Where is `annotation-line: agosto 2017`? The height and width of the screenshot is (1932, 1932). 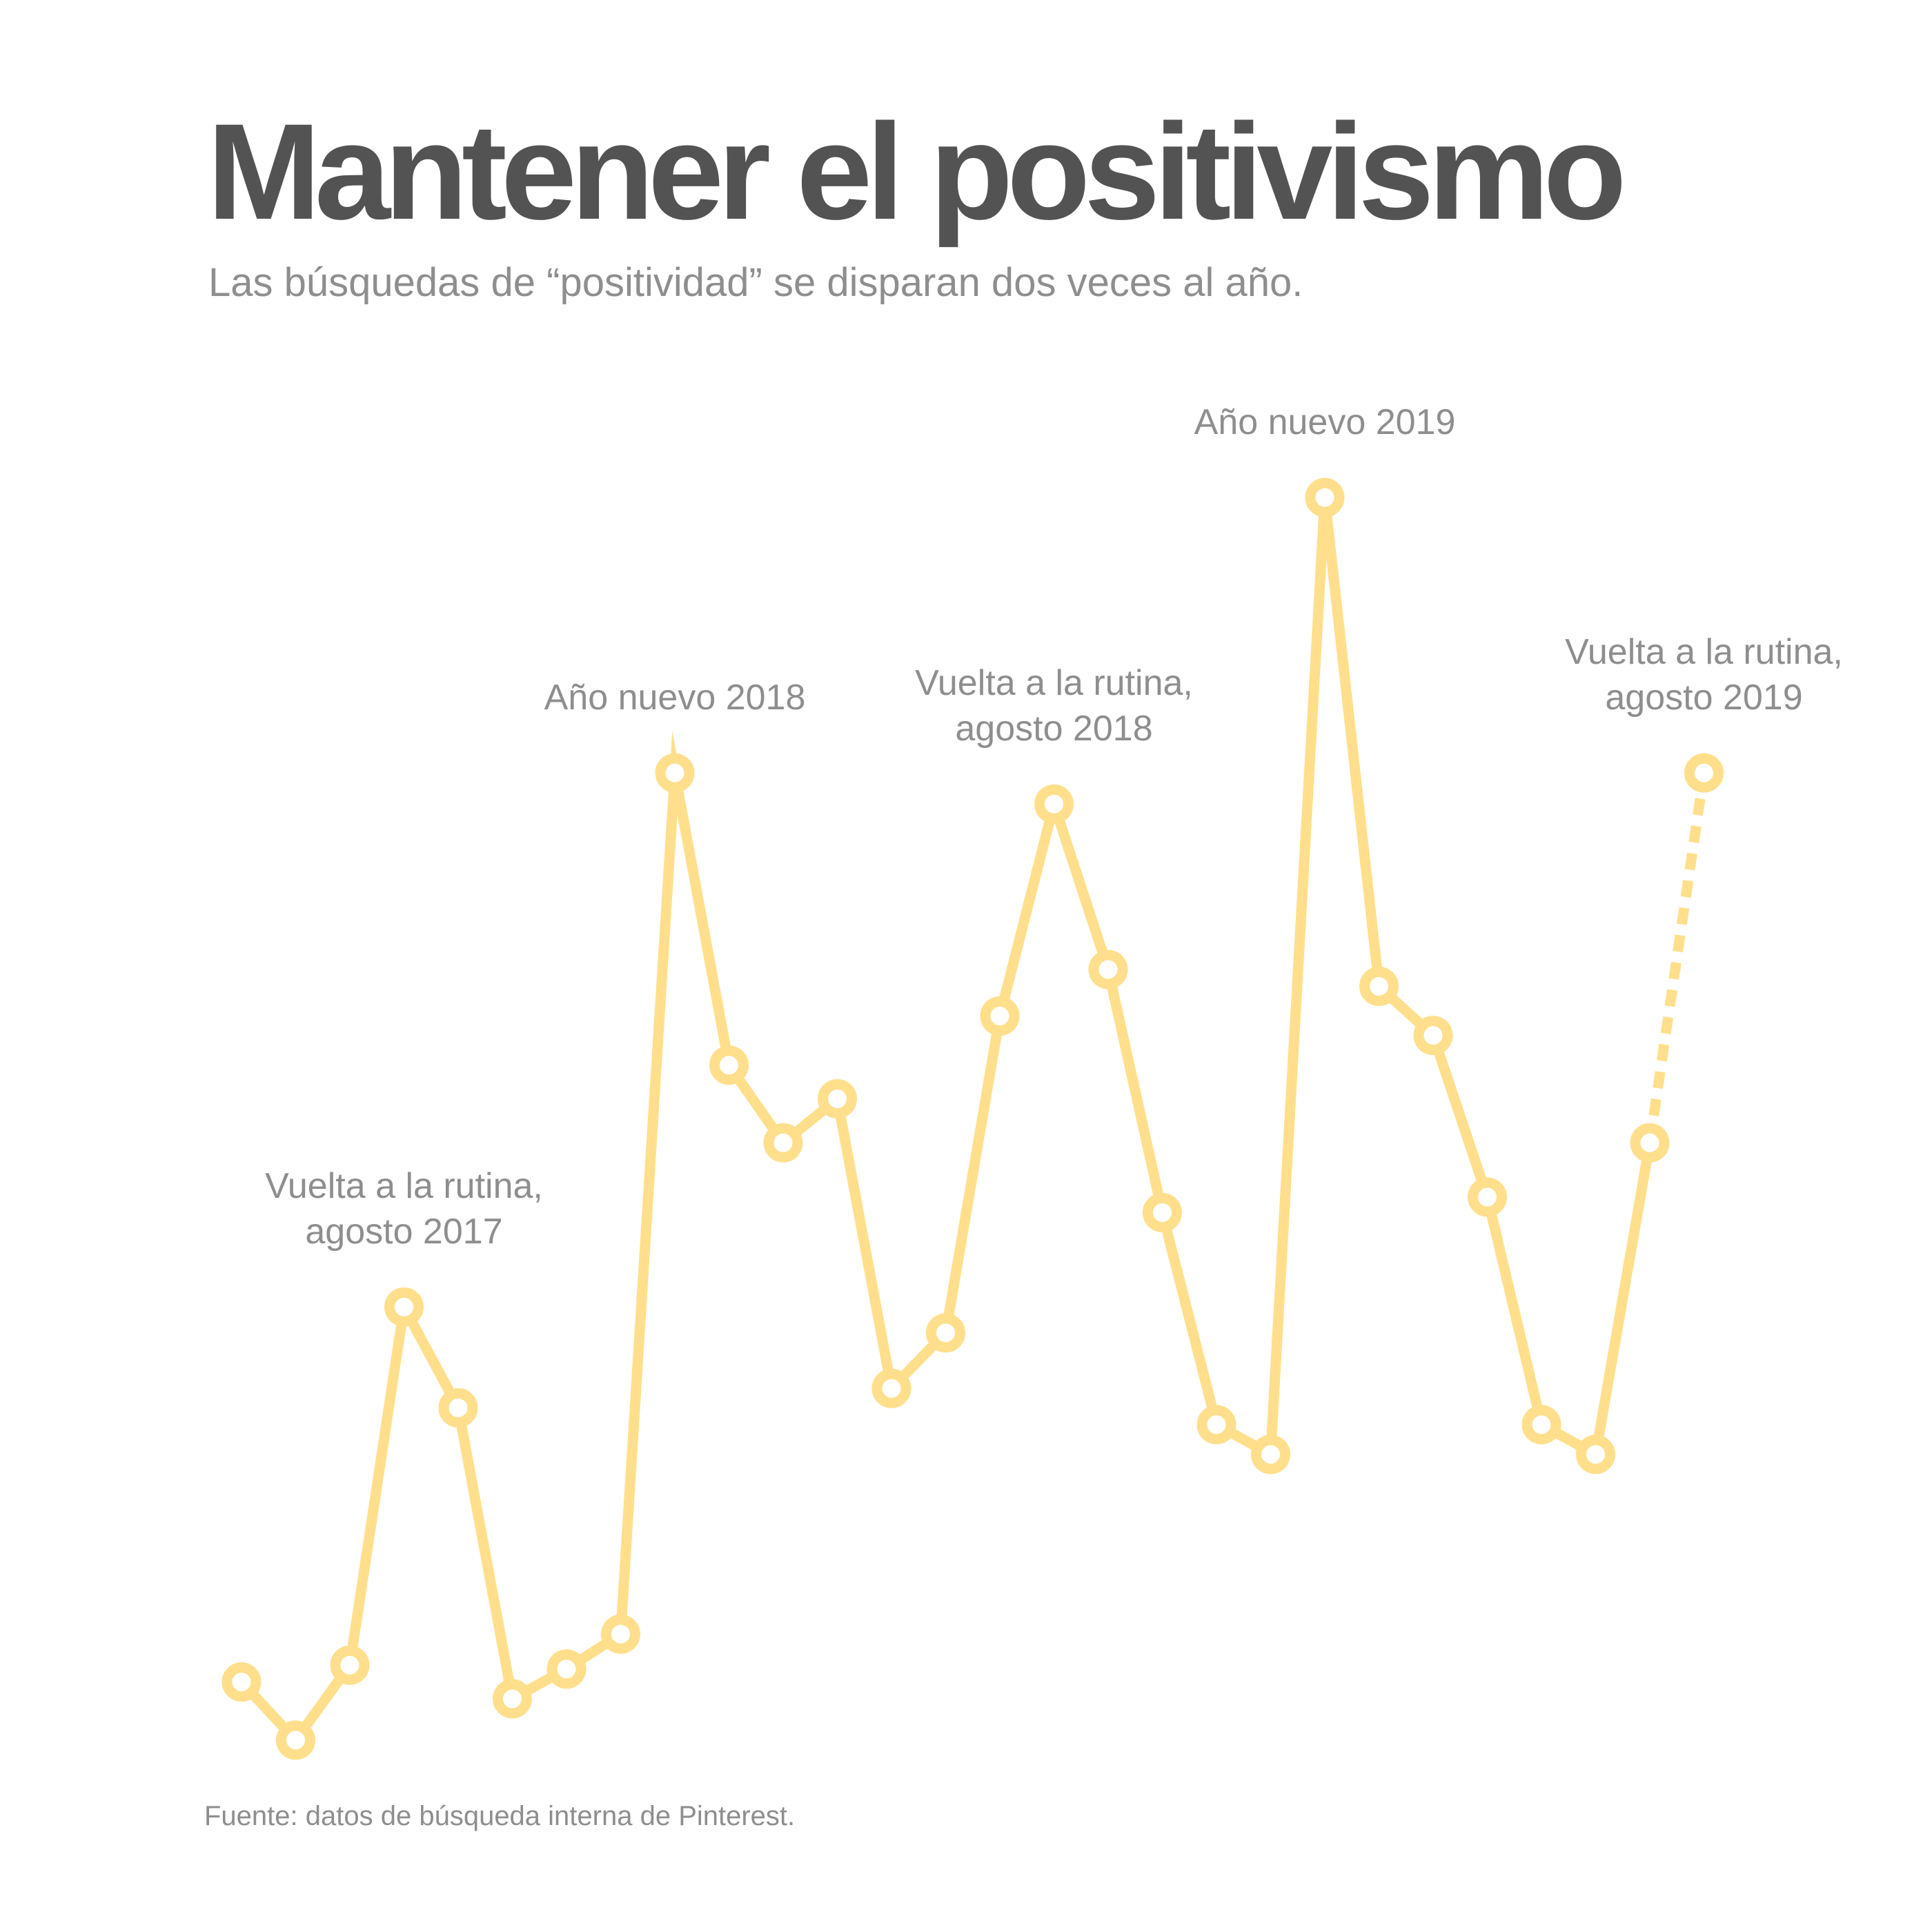
annotation-line: agosto 2017 is located at coordinates (403, 1232).